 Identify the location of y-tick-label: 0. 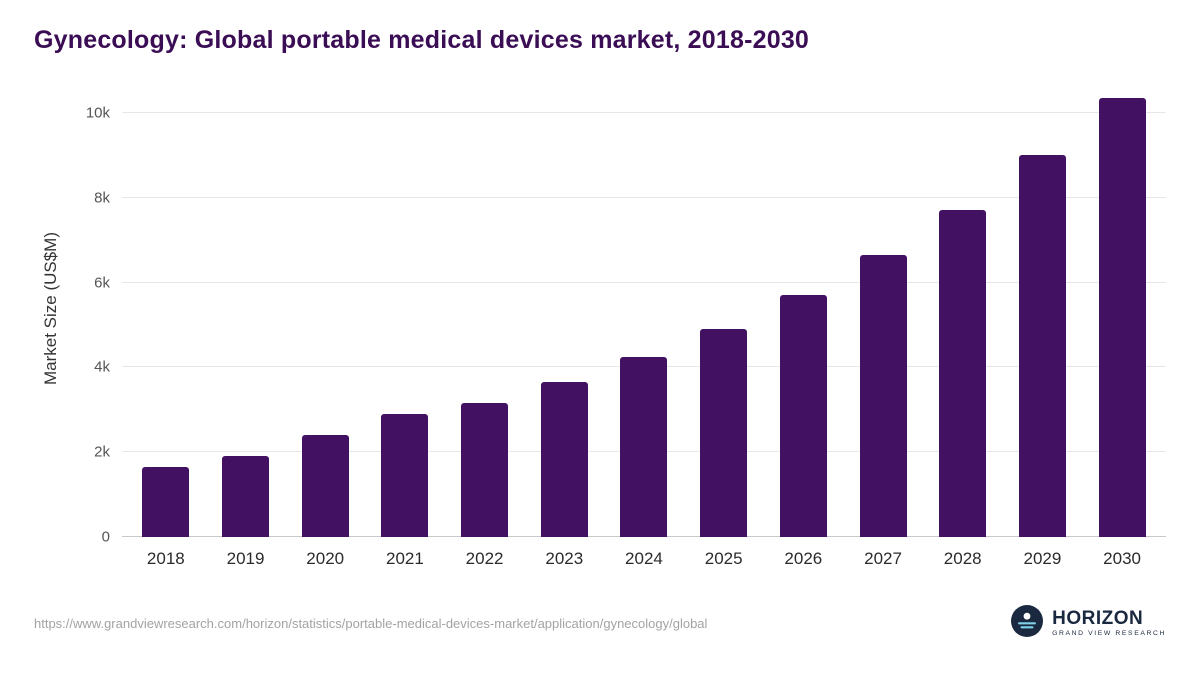
(105, 537).